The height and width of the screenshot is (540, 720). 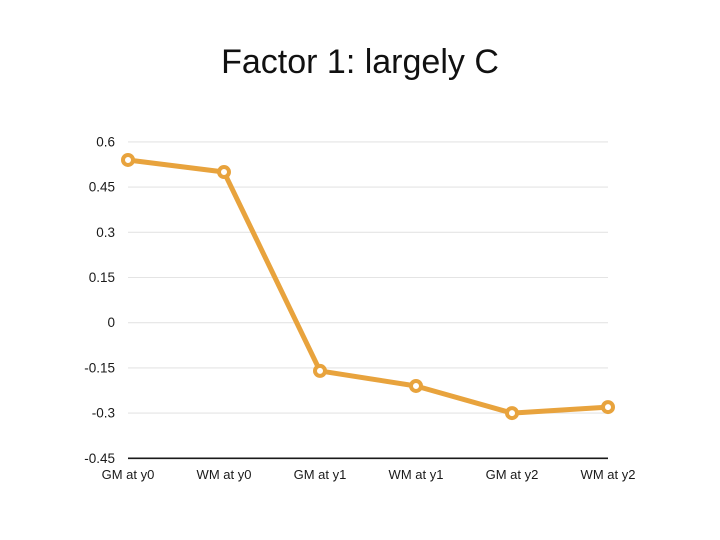 What do you see at coordinates (128, 474) in the screenshot?
I see `x-axis-category-label: GM at y0` at bounding box center [128, 474].